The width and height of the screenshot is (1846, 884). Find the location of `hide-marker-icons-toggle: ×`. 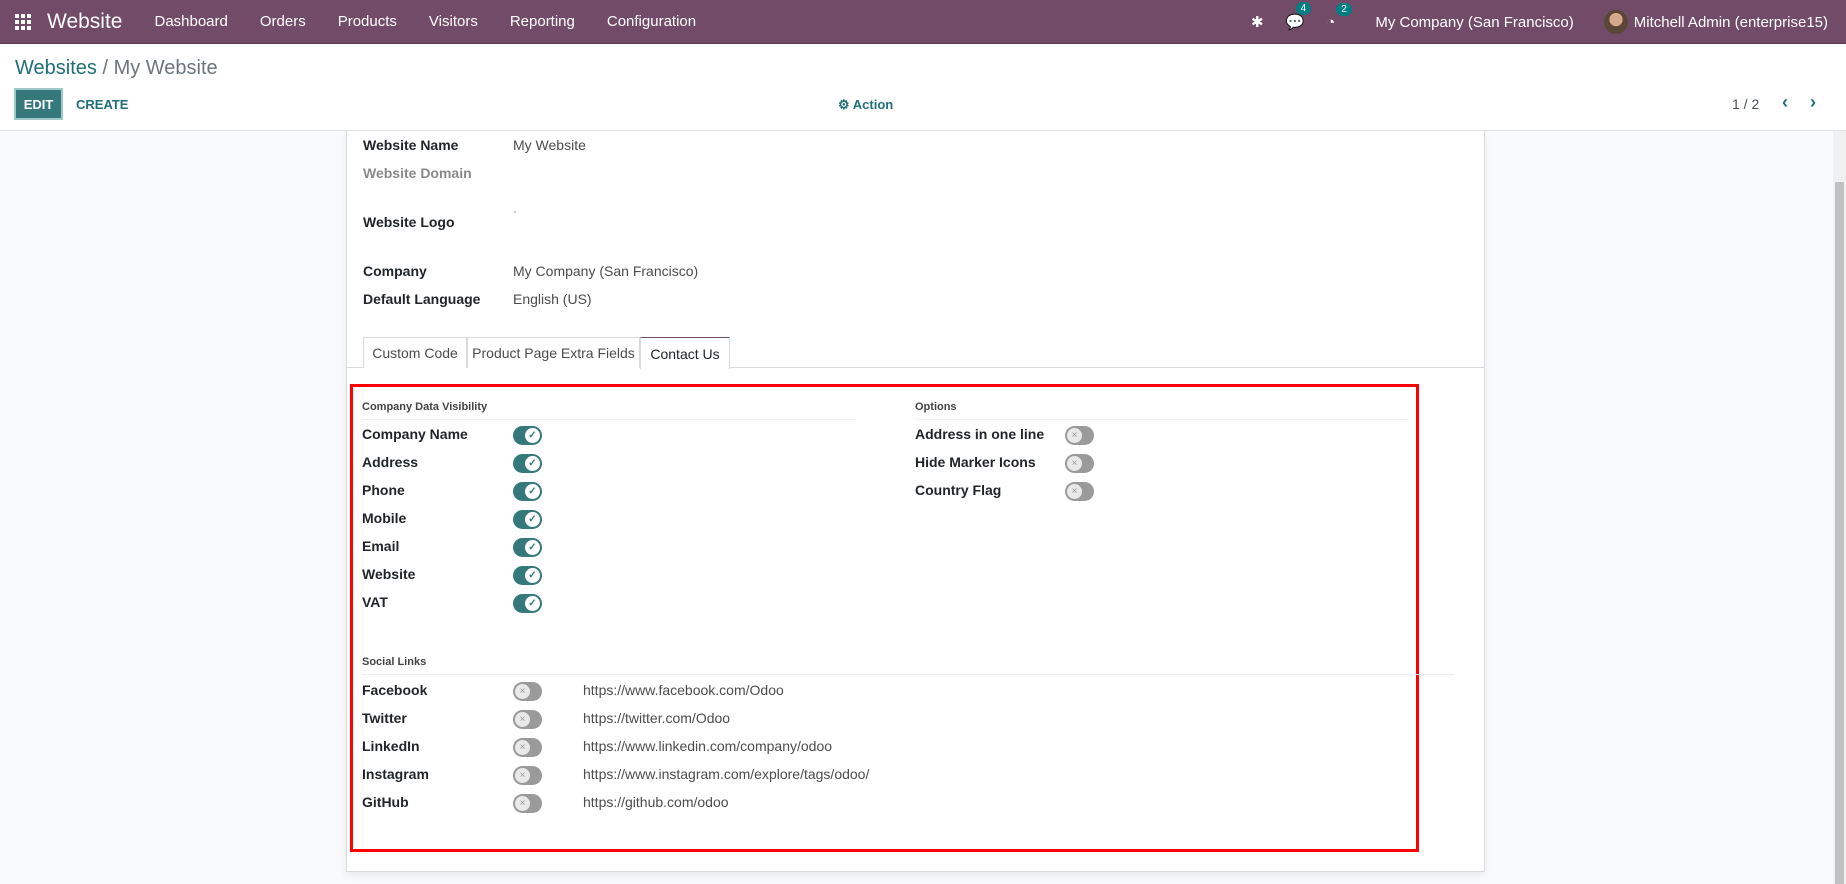

hide-marker-icons-toggle: × is located at coordinates (1079, 463).